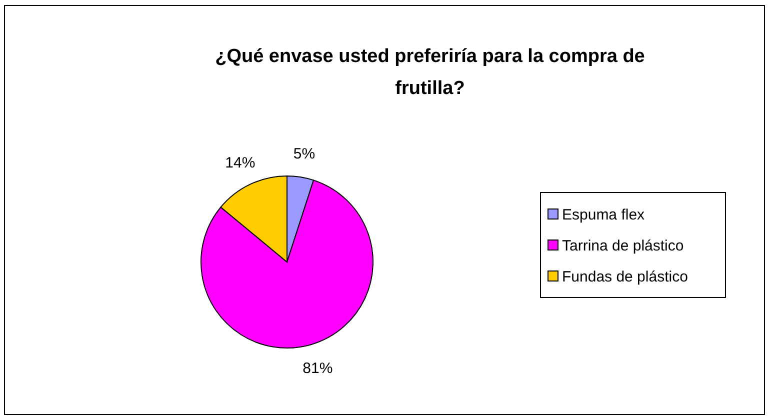 This screenshot has height=419, width=769. What do you see at coordinates (623, 245) in the screenshot?
I see `legend-label: Tarrina de plástico` at bounding box center [623, 245].